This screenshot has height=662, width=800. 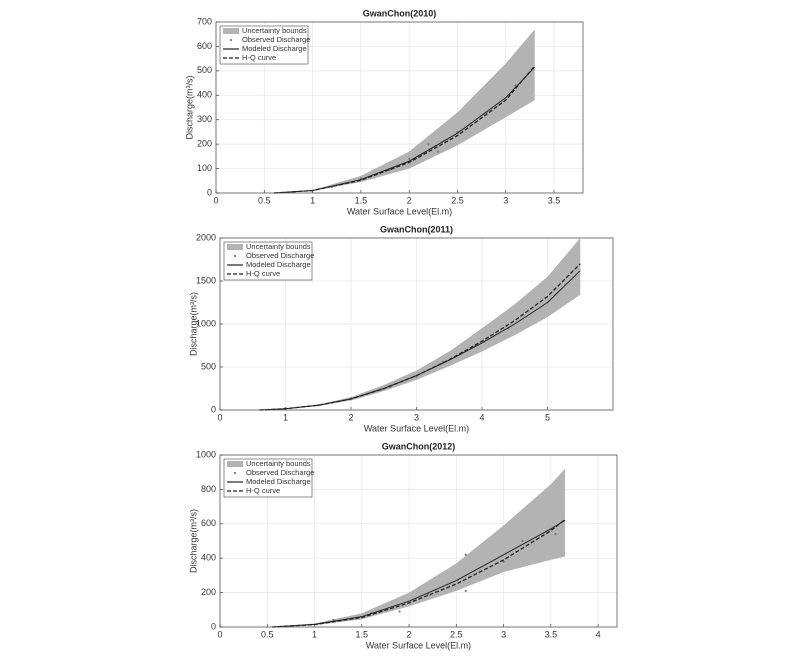 I want to click on y-tick-label: 2000, so click(x=206, y=237).